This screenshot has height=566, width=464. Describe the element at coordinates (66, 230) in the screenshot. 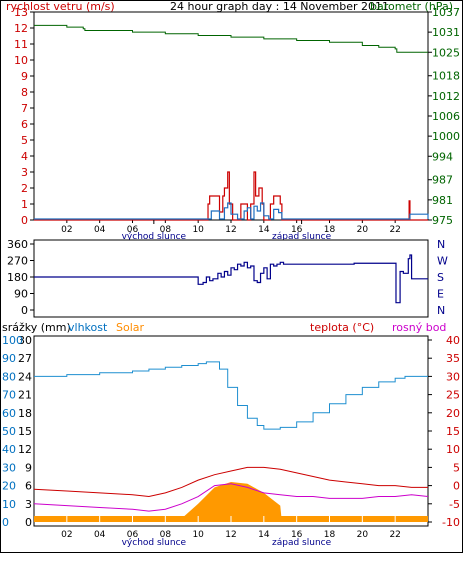

I see `wind-x-tick-label: 02` at that location.